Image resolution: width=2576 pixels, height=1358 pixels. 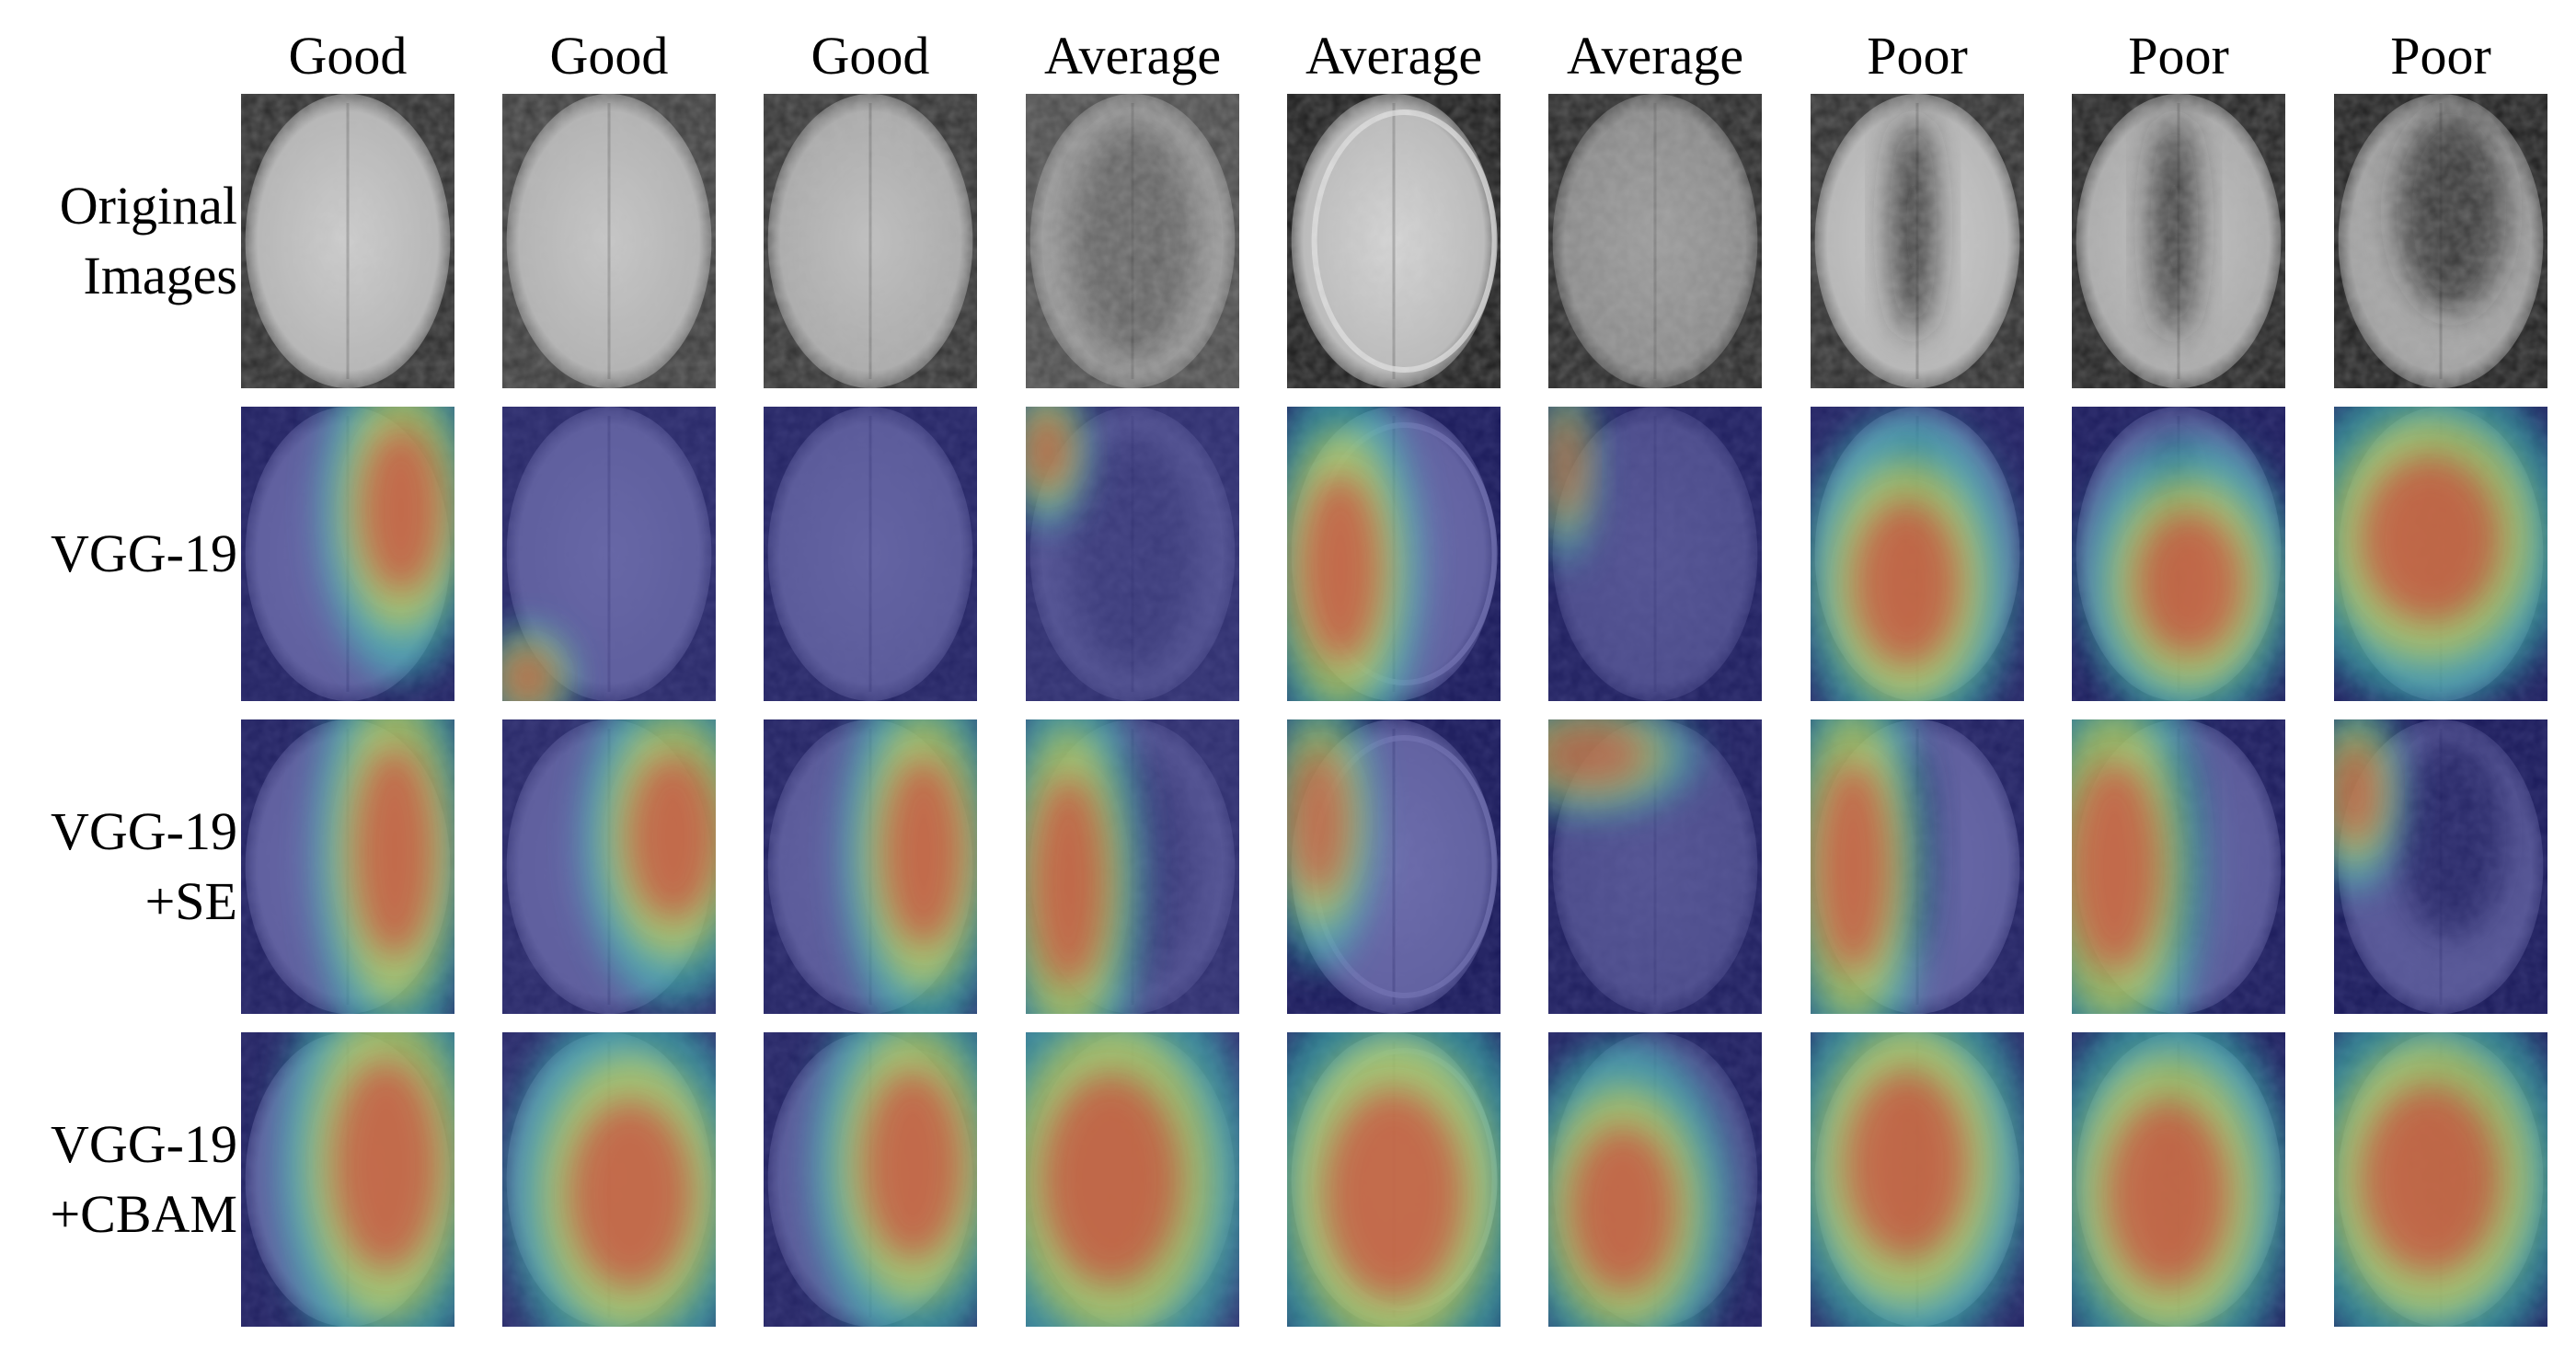 I want to click on heatmap-image-r3-c2, so click(x=609, y=866).